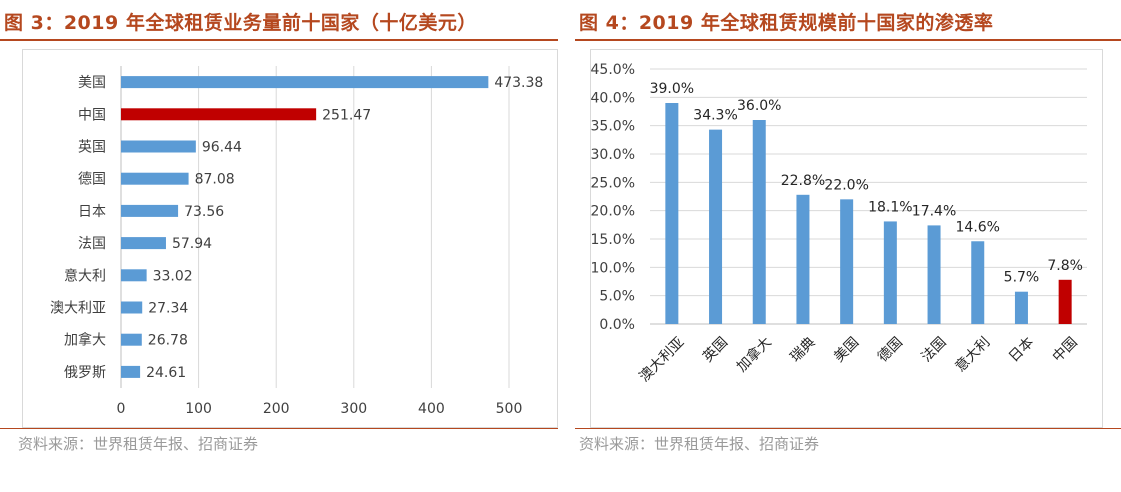 The height and width of the screenshot is (492, 1121). Describe the element at coordinates (138, 444) in the screenshot. I see `left-source-note: 资料来源：世界租赁年报、招商证券` at that location.